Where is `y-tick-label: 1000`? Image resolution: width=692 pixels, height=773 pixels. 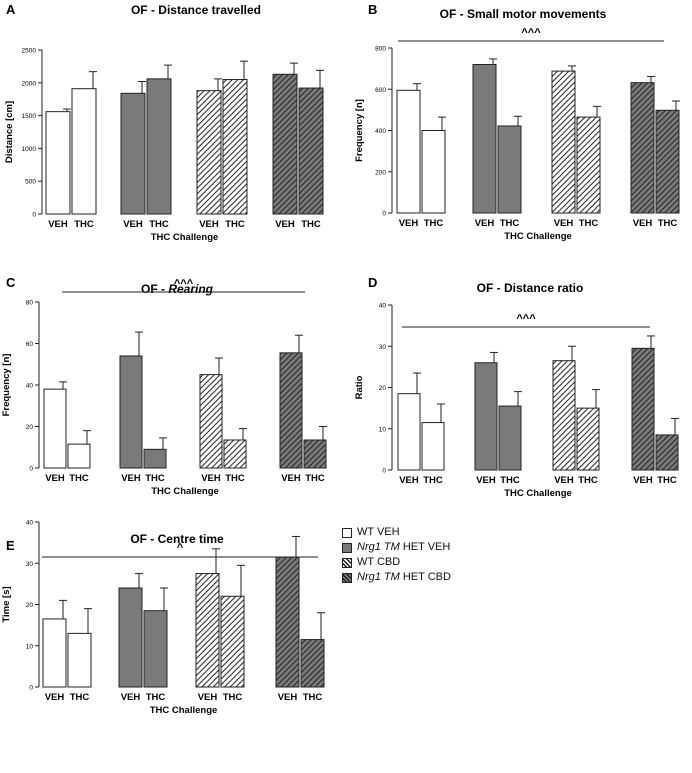 y-tick-label: 1000 is located at coordinates (29, 149).